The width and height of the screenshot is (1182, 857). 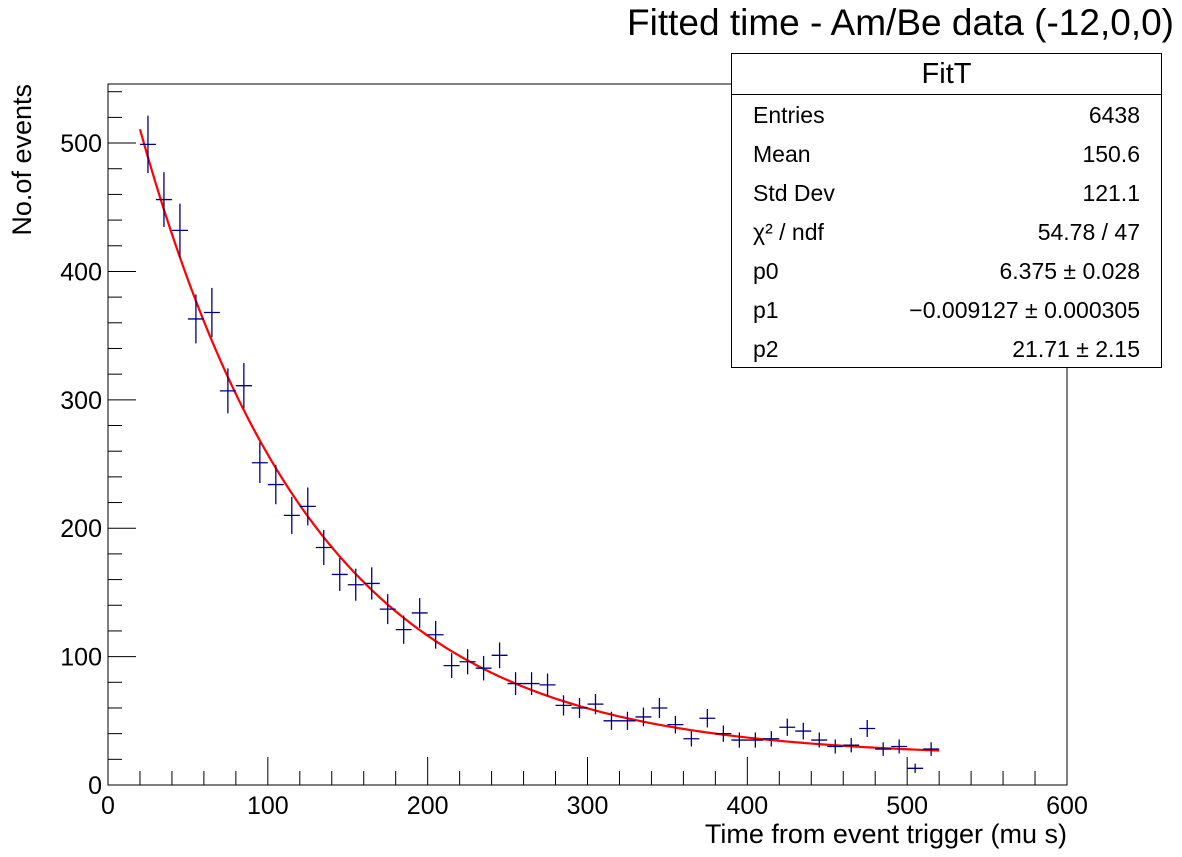 I want to click on stats-row-p2: p2 21.71 ± 2.15, so click(x=946, y=347).